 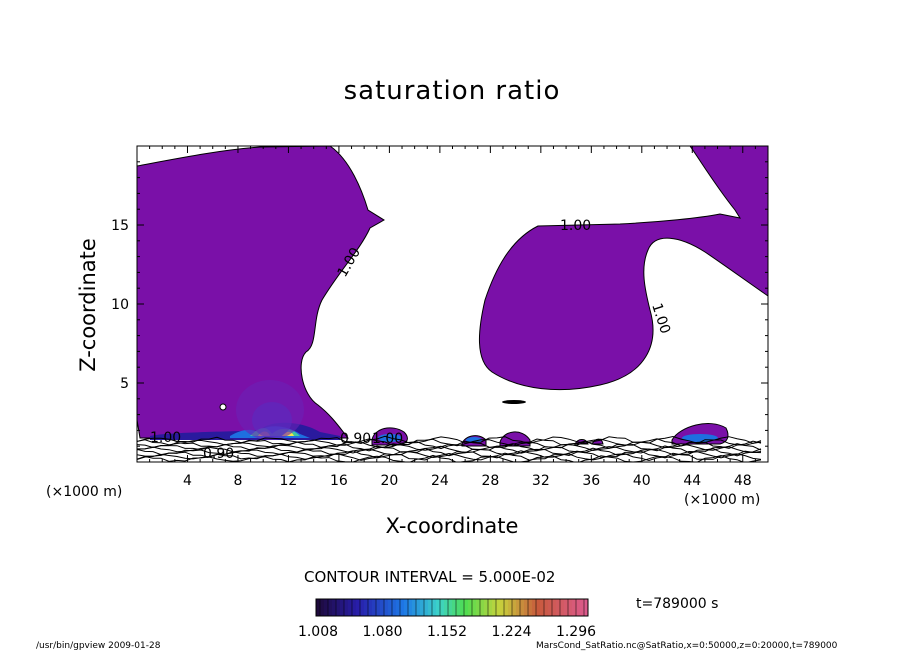 I want to click on cloud-cell-small, so click(x=474, y=440).